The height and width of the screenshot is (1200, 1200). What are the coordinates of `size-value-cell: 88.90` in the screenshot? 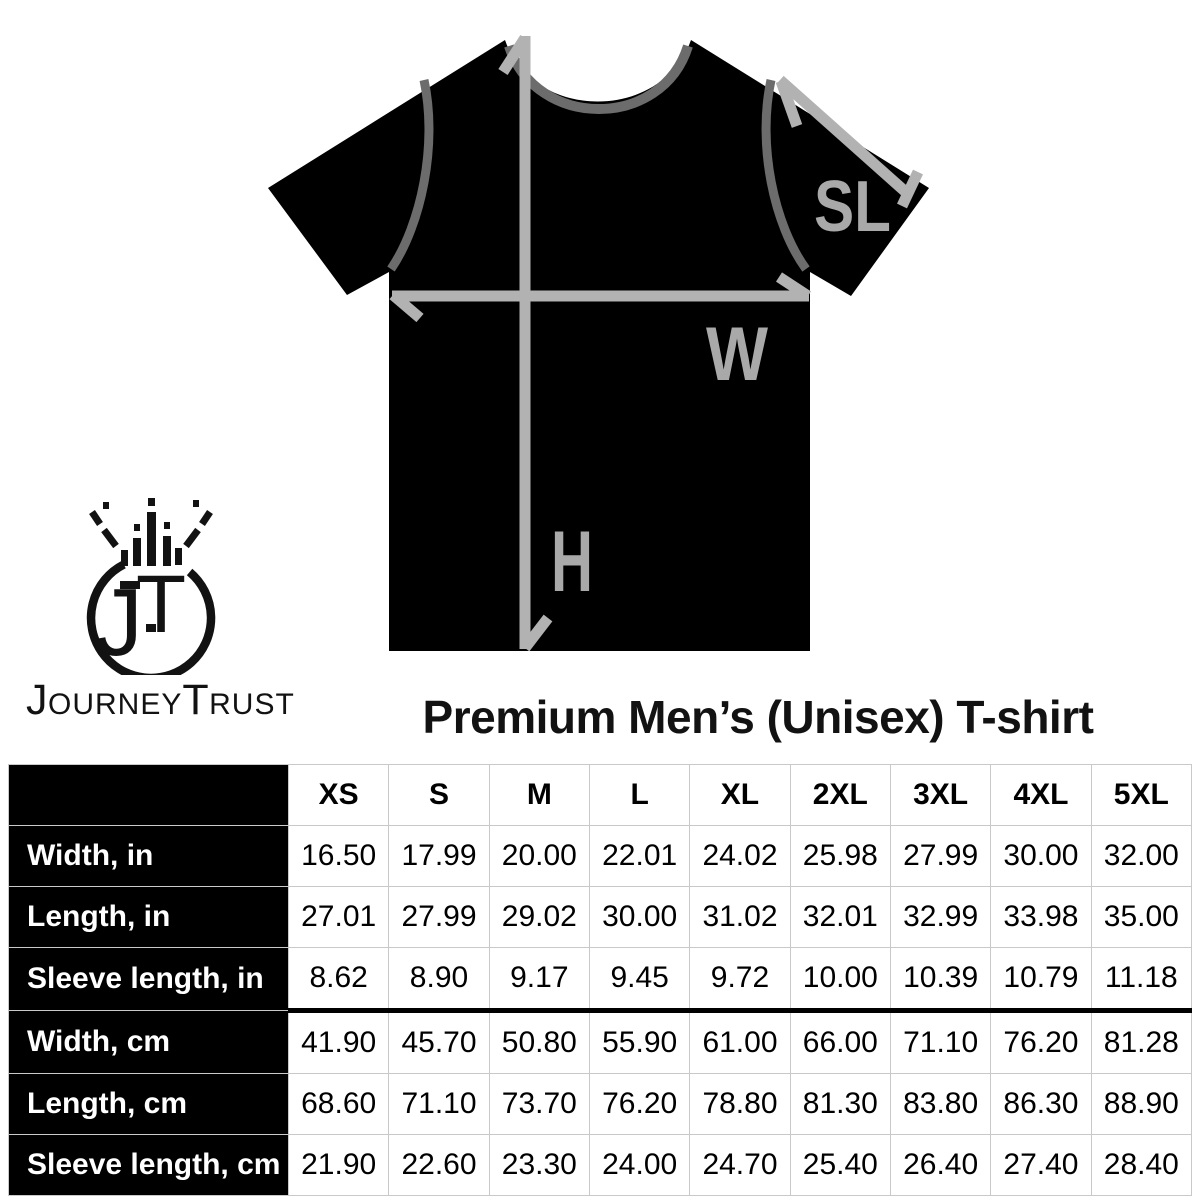 It's located at (1141, 1104).